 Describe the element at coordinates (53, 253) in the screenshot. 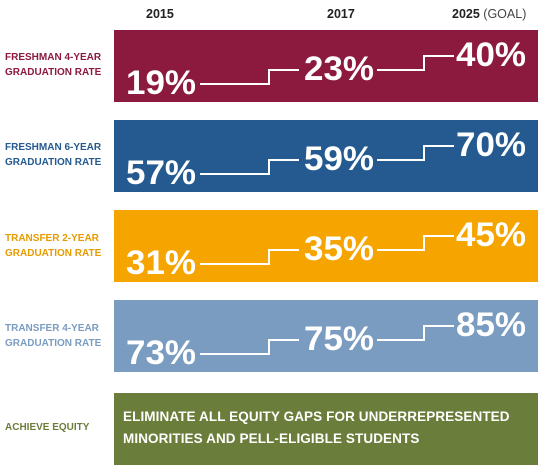

I see `transfer-2-year-label-line-2: GRADUATION RATE` at that location.